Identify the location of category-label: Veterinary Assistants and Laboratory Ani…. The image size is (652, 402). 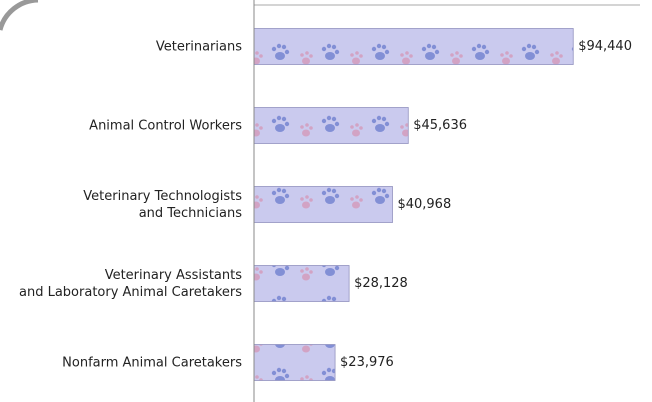
(130, 283).